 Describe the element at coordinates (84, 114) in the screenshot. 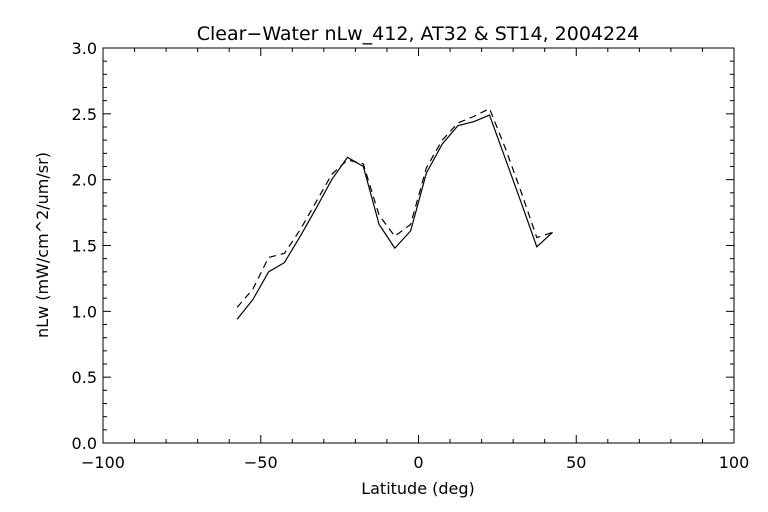

I see `y-tick-label: 2.5` at that location.